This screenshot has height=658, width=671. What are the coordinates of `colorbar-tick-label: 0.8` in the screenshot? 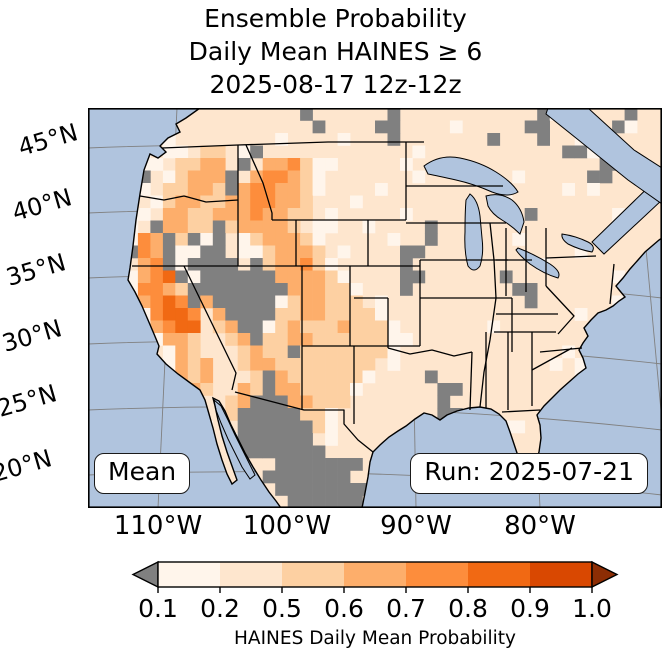 It's located at (468, 608).